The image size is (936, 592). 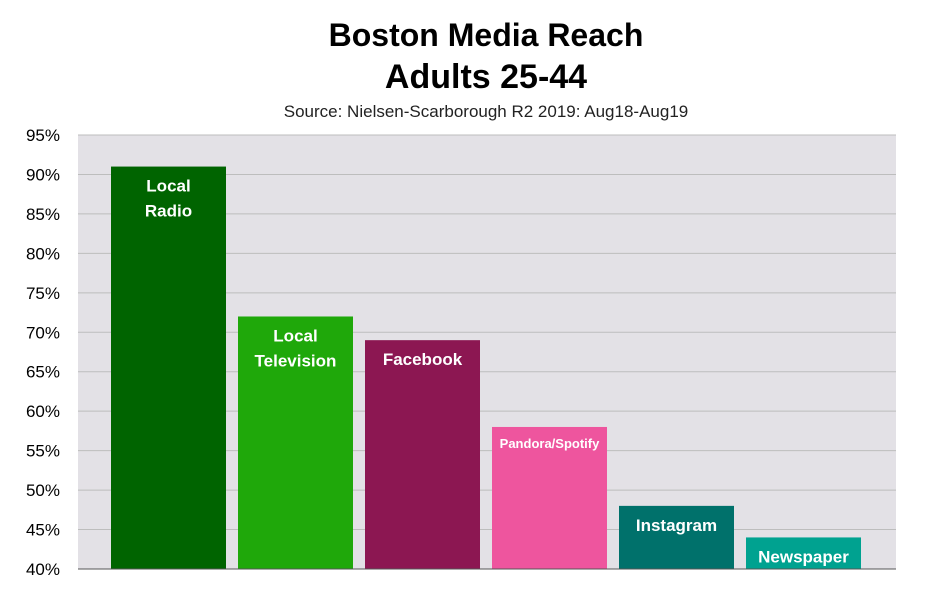 I want to click on y-tick-label: 65%, so click(x=43, y=372).